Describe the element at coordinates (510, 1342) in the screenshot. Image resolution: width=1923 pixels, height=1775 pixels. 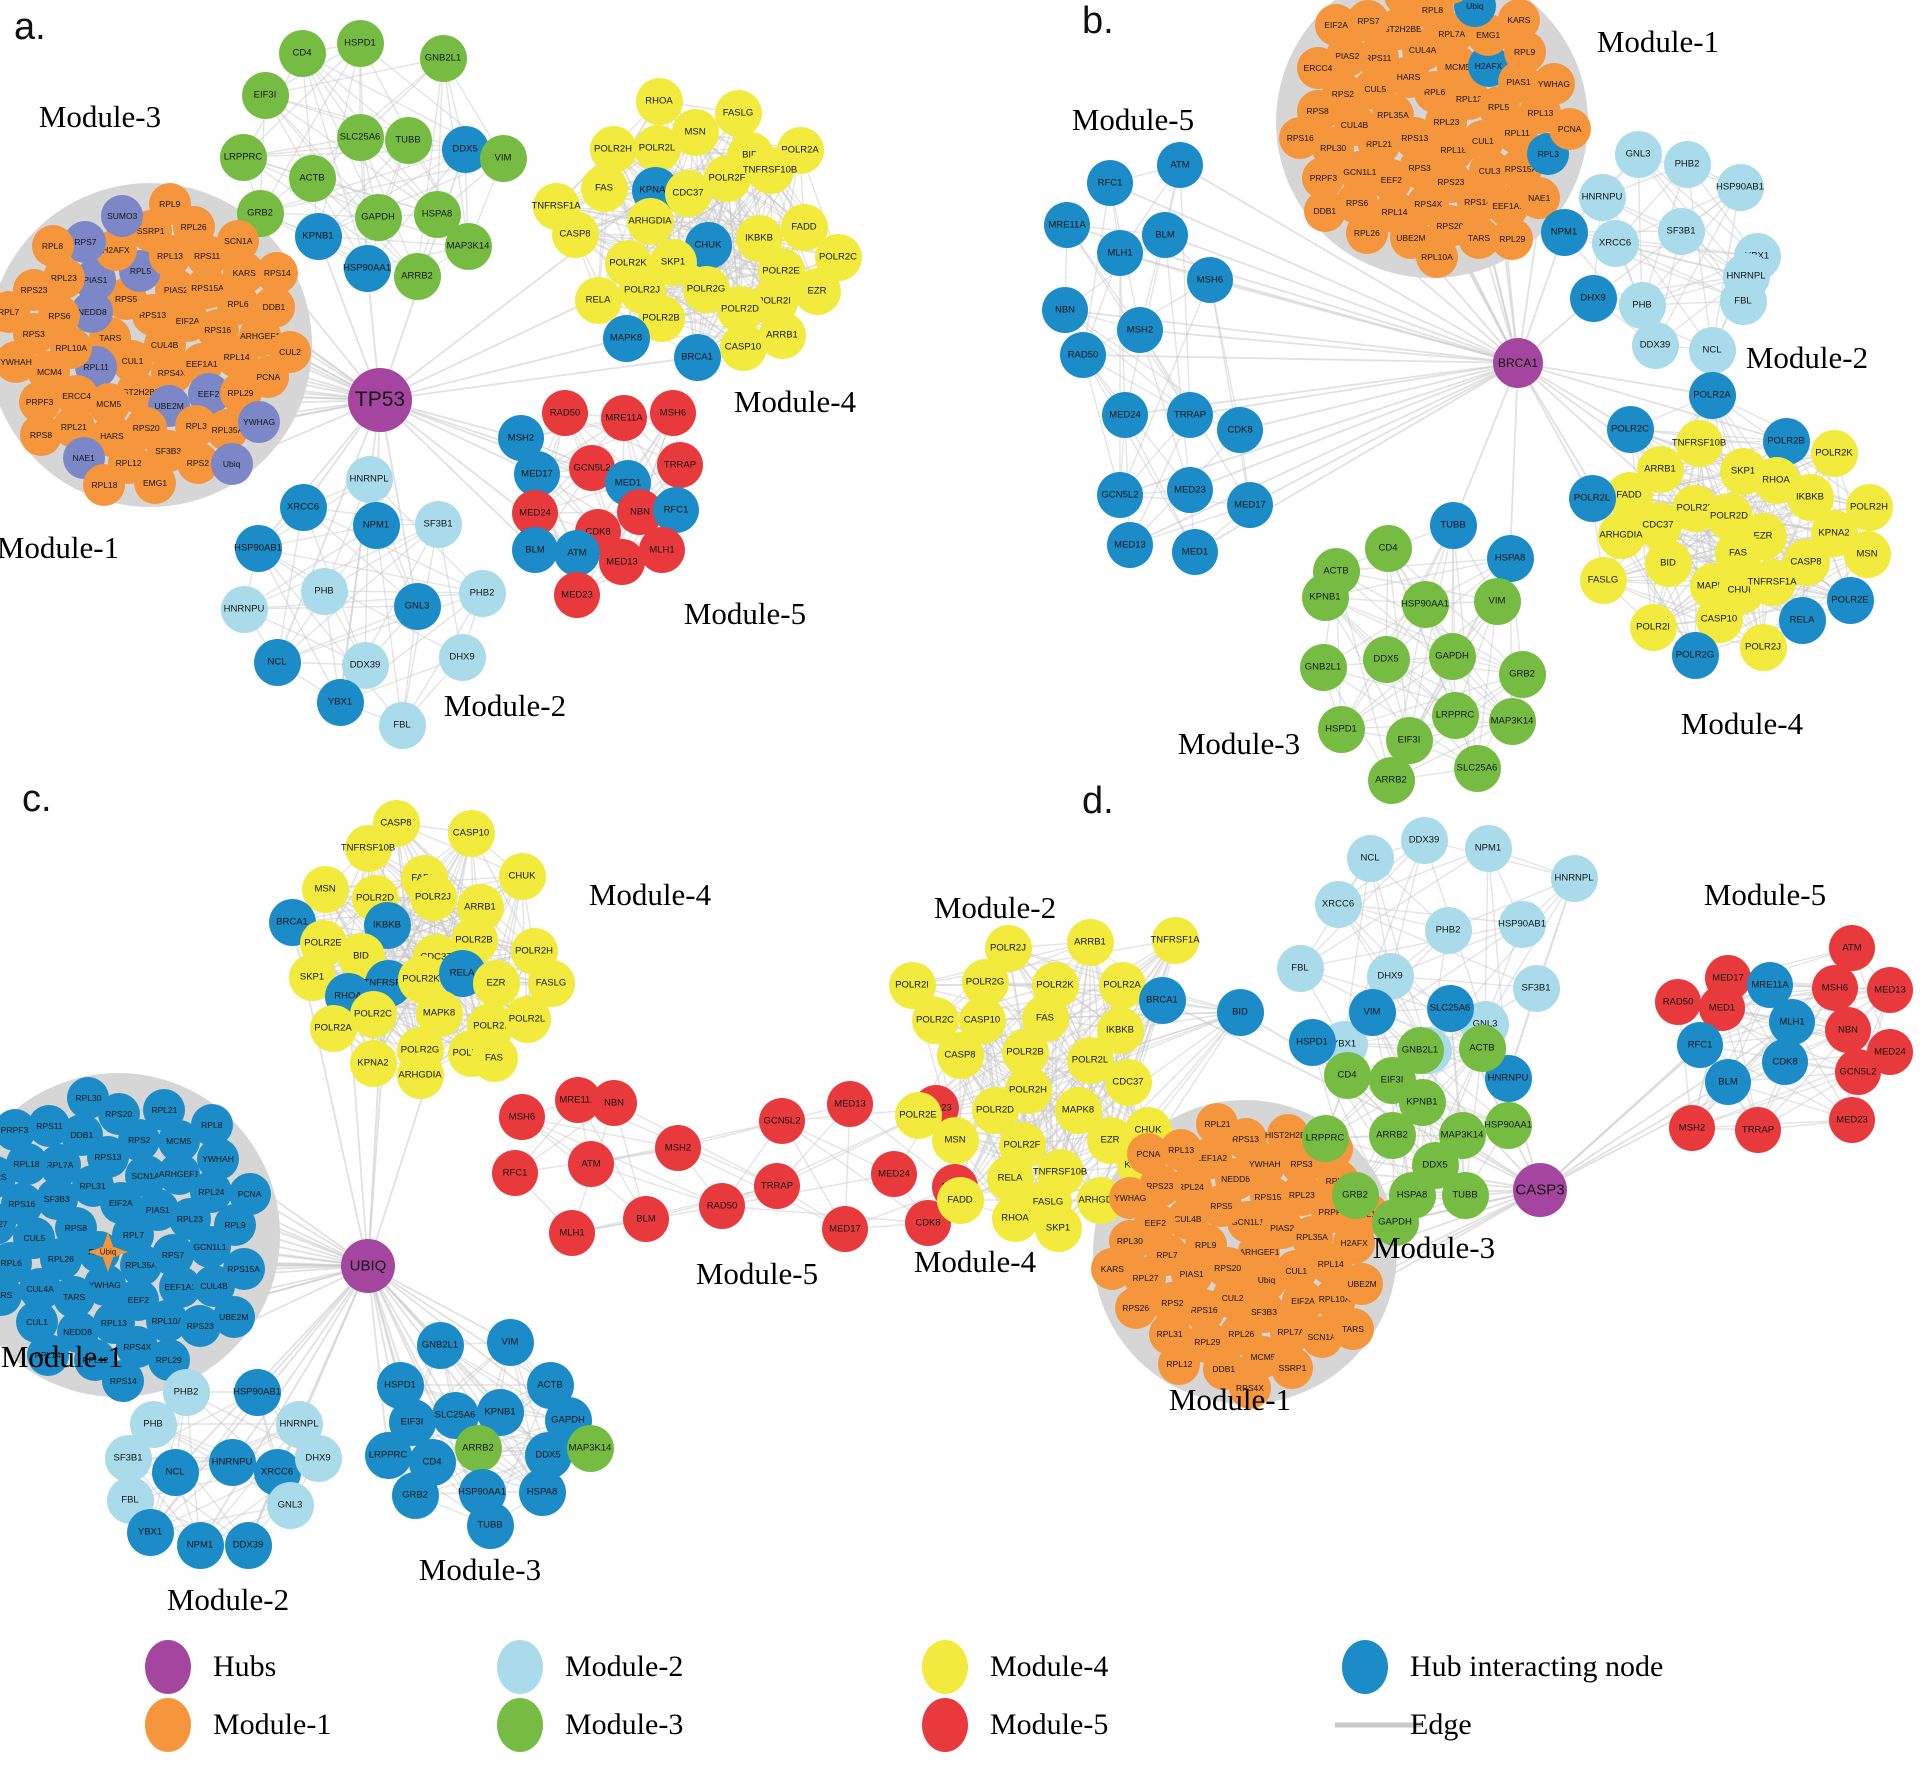
I see `node-vim: VIM` at that location.